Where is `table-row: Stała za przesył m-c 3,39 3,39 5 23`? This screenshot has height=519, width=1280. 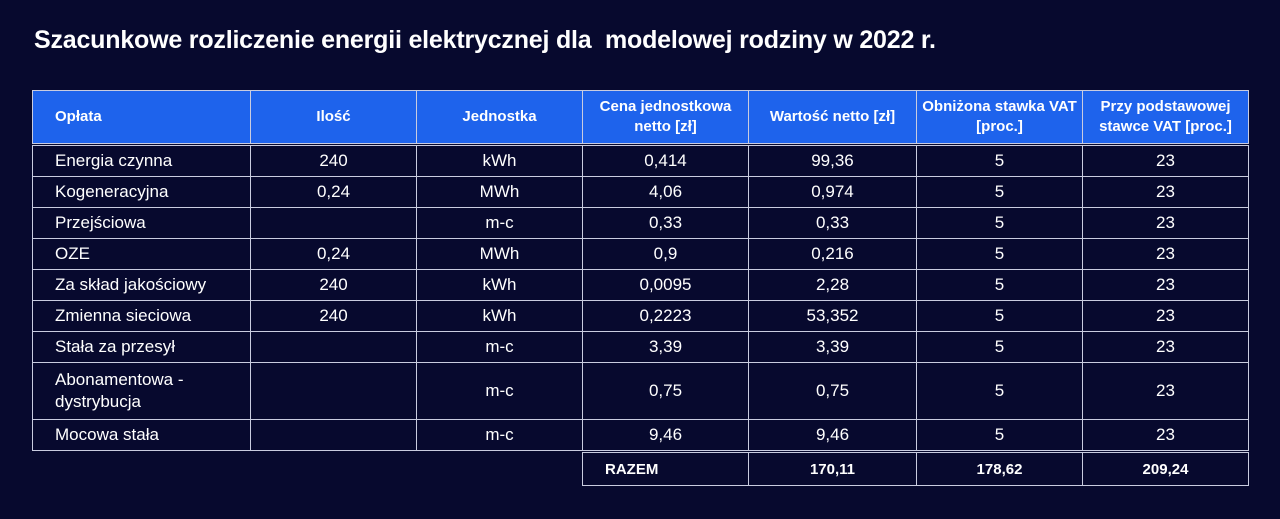
table-row: Stała za przesył m-c 3,39 3,39 5 23 is located at coordinates (640, 347).